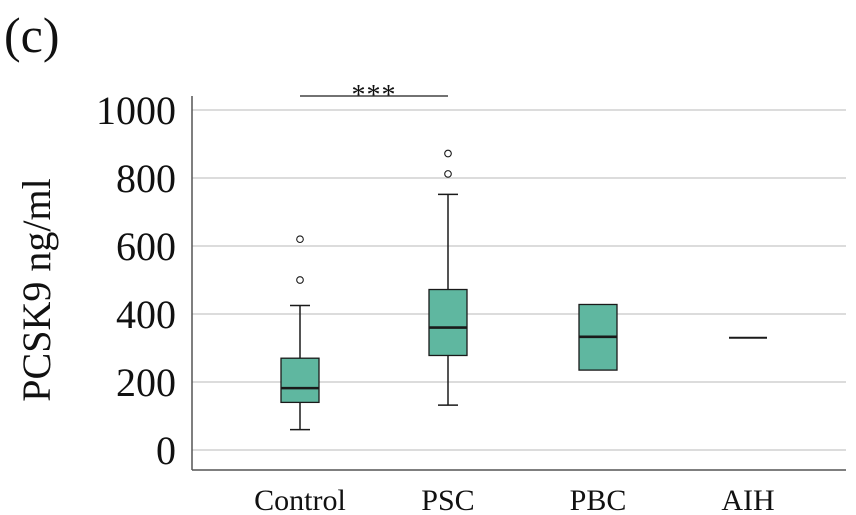  Describe the element at coordinates (300, 499) in the screenshot. I see `x-tick-label: Control` at that location.